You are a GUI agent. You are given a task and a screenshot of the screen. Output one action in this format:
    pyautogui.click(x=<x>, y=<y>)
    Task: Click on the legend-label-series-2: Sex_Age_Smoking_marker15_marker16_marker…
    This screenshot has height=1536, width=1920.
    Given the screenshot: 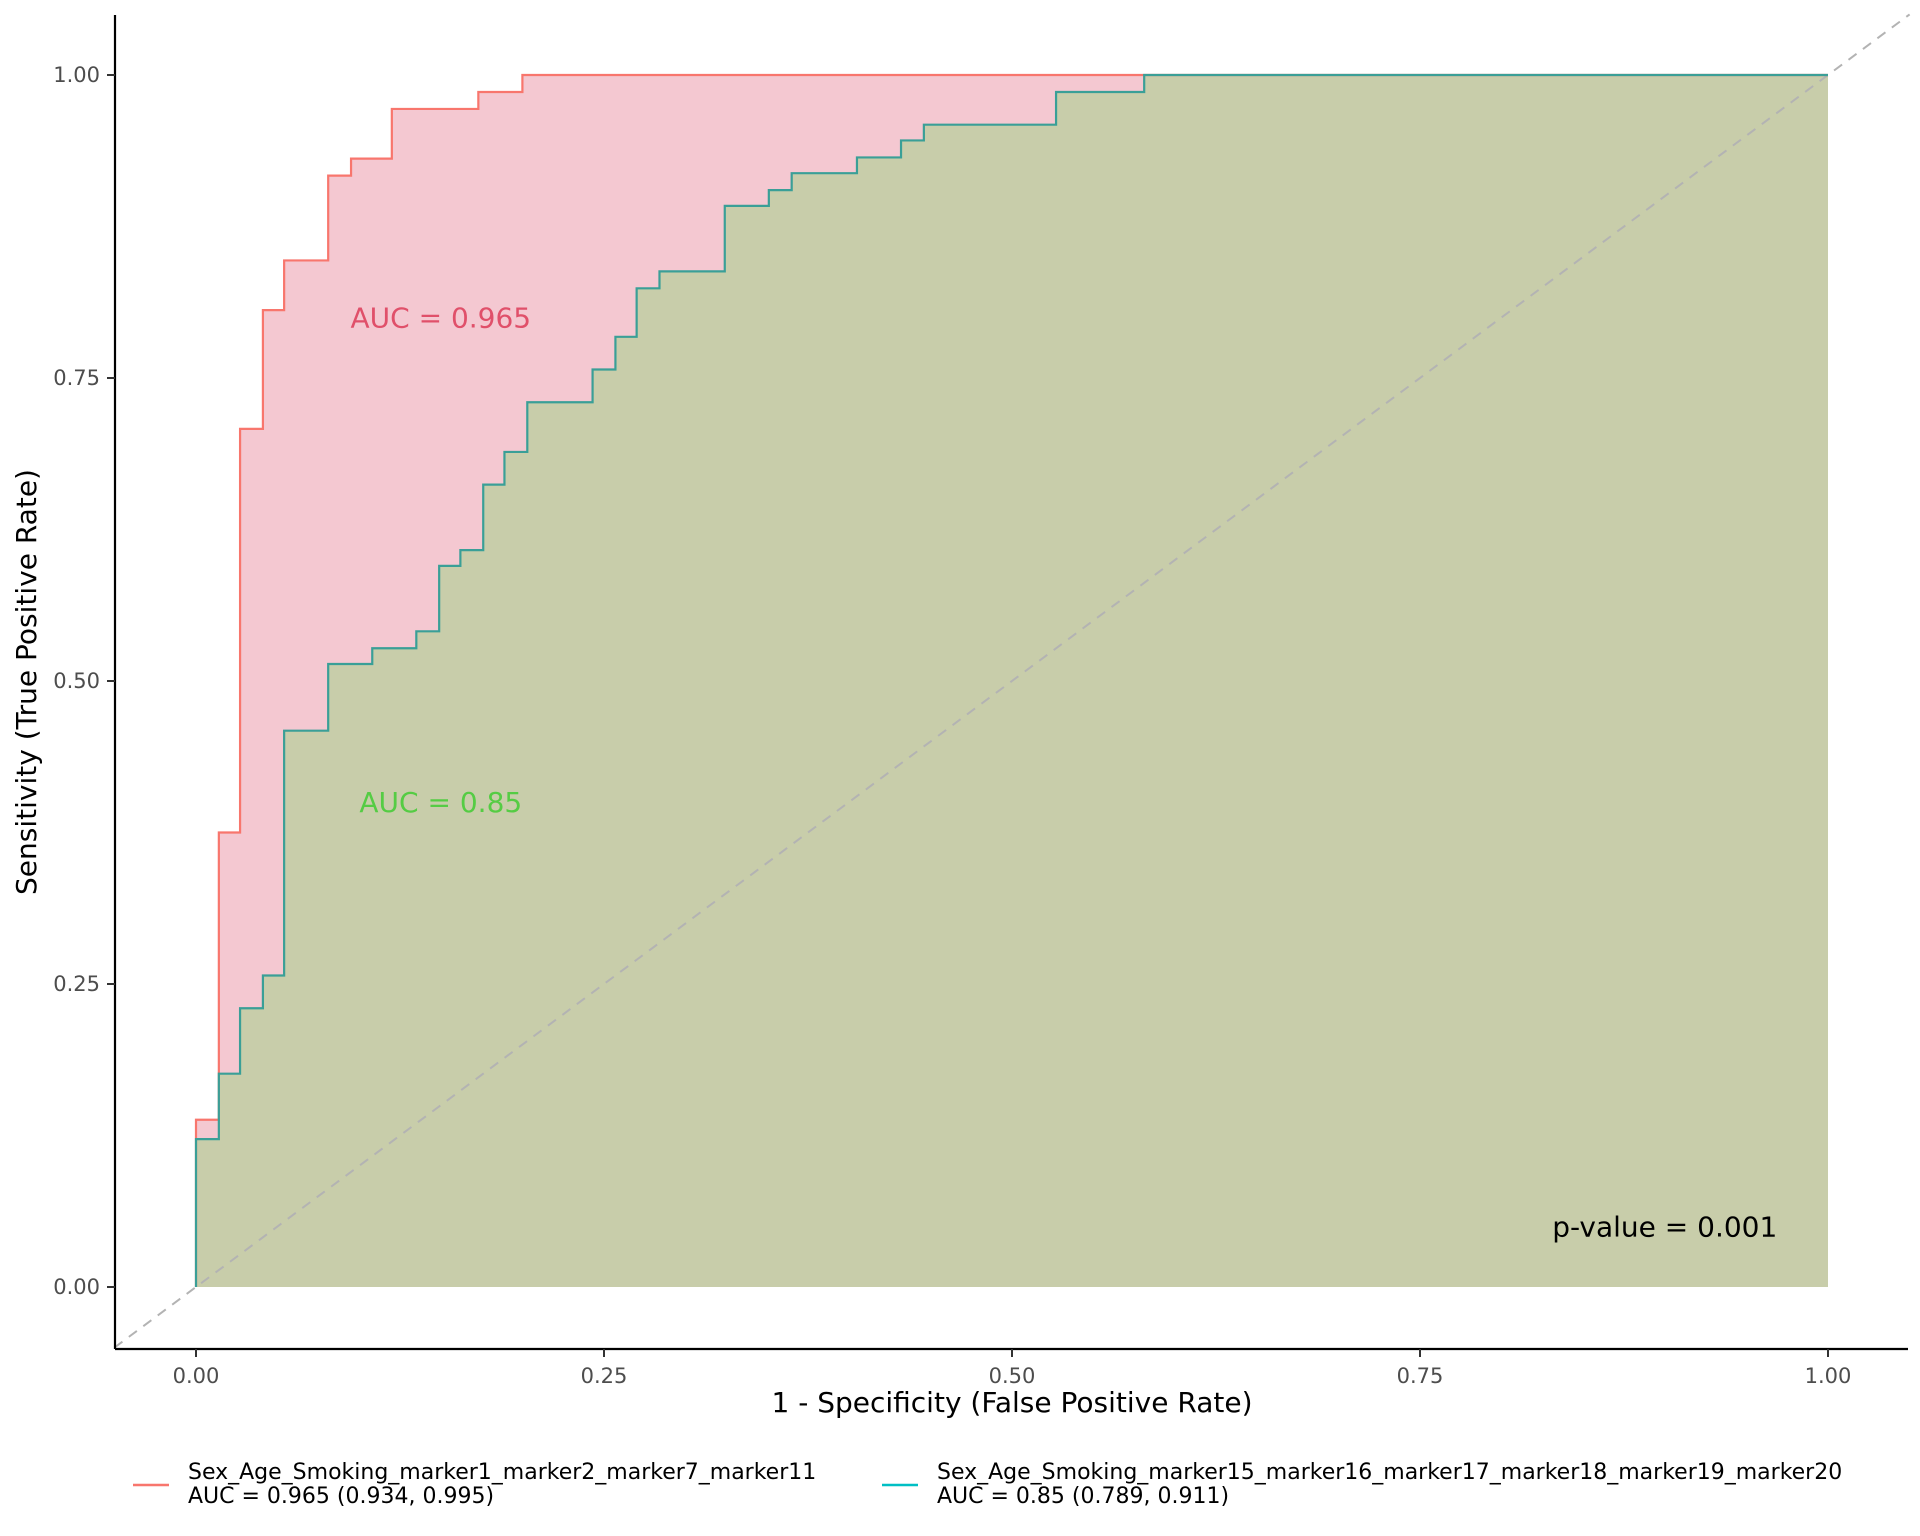 What is the action you would take?
    pyautogui.click(x=1389, y=1472)
    